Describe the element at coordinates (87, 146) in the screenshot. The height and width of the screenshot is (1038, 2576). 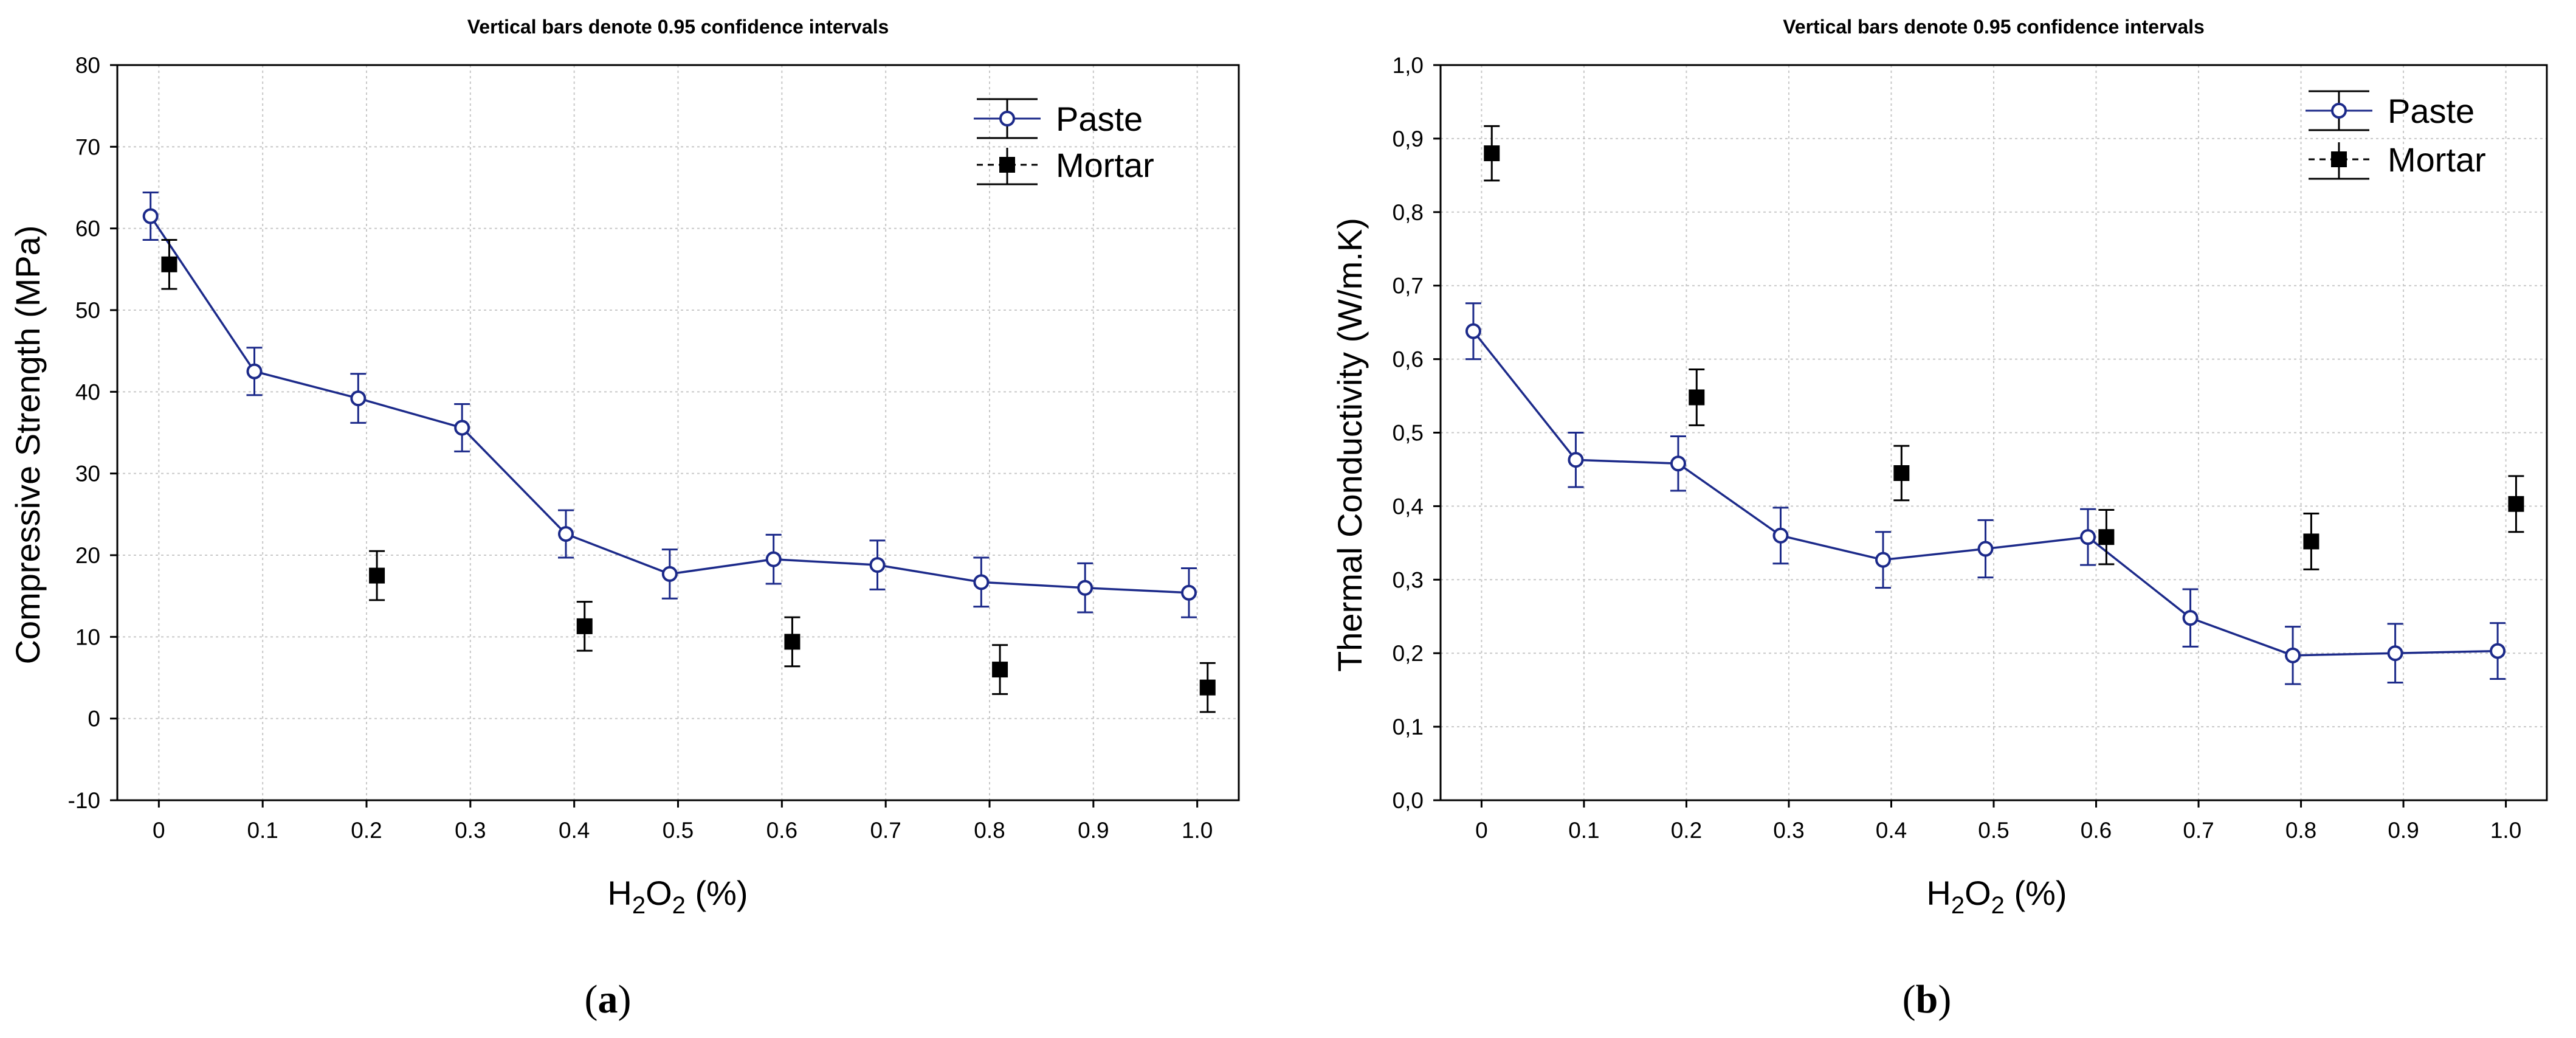
I see `y-tick-label: 70` at that location.